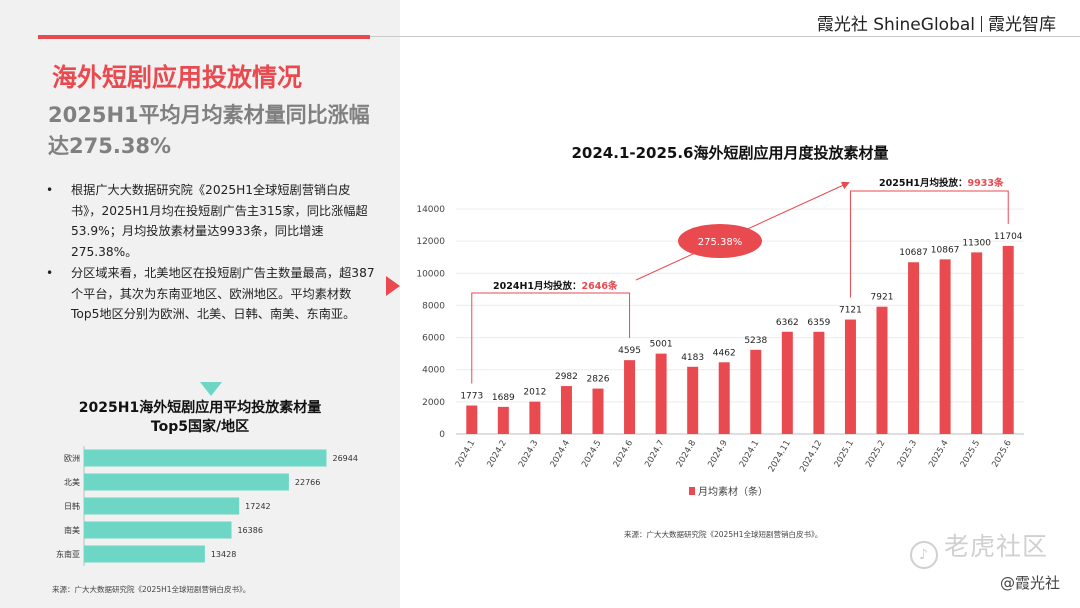  Describe the element at coordinates (592, 454) in the screenshot. I see `x-tick-label: 2024.5` at that location.